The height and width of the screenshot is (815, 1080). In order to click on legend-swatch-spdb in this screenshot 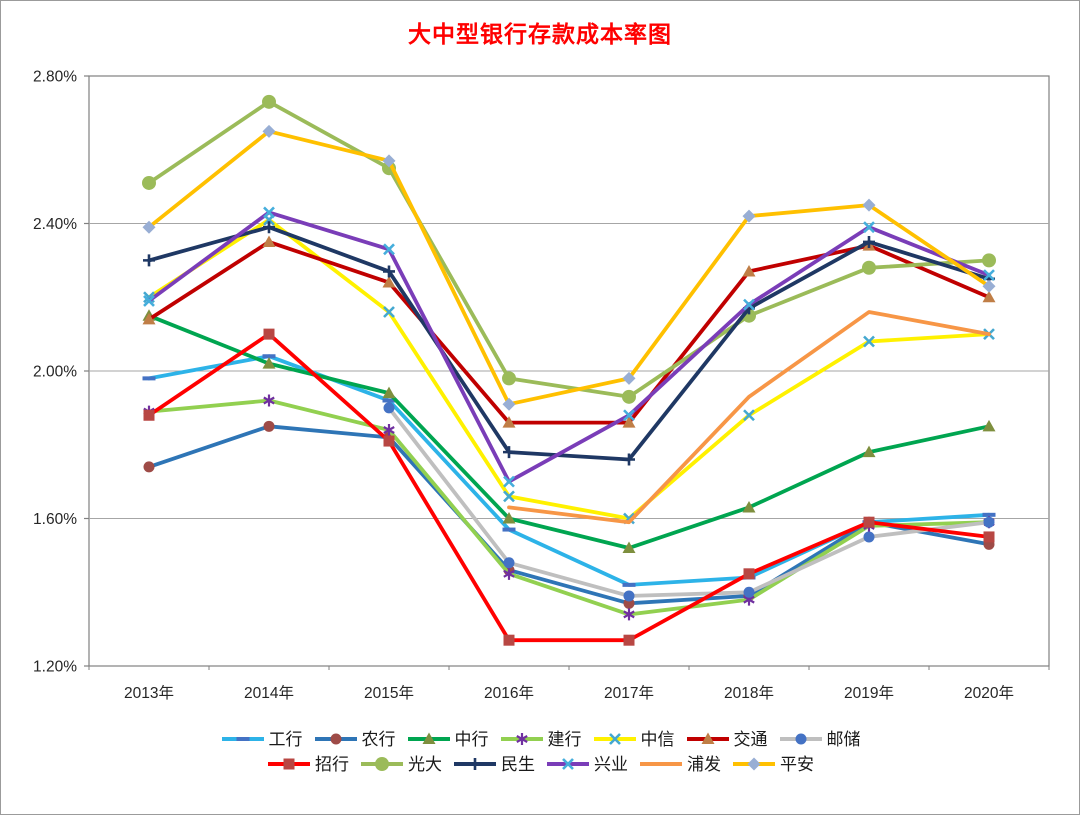, I will do `click(661, 764)`.